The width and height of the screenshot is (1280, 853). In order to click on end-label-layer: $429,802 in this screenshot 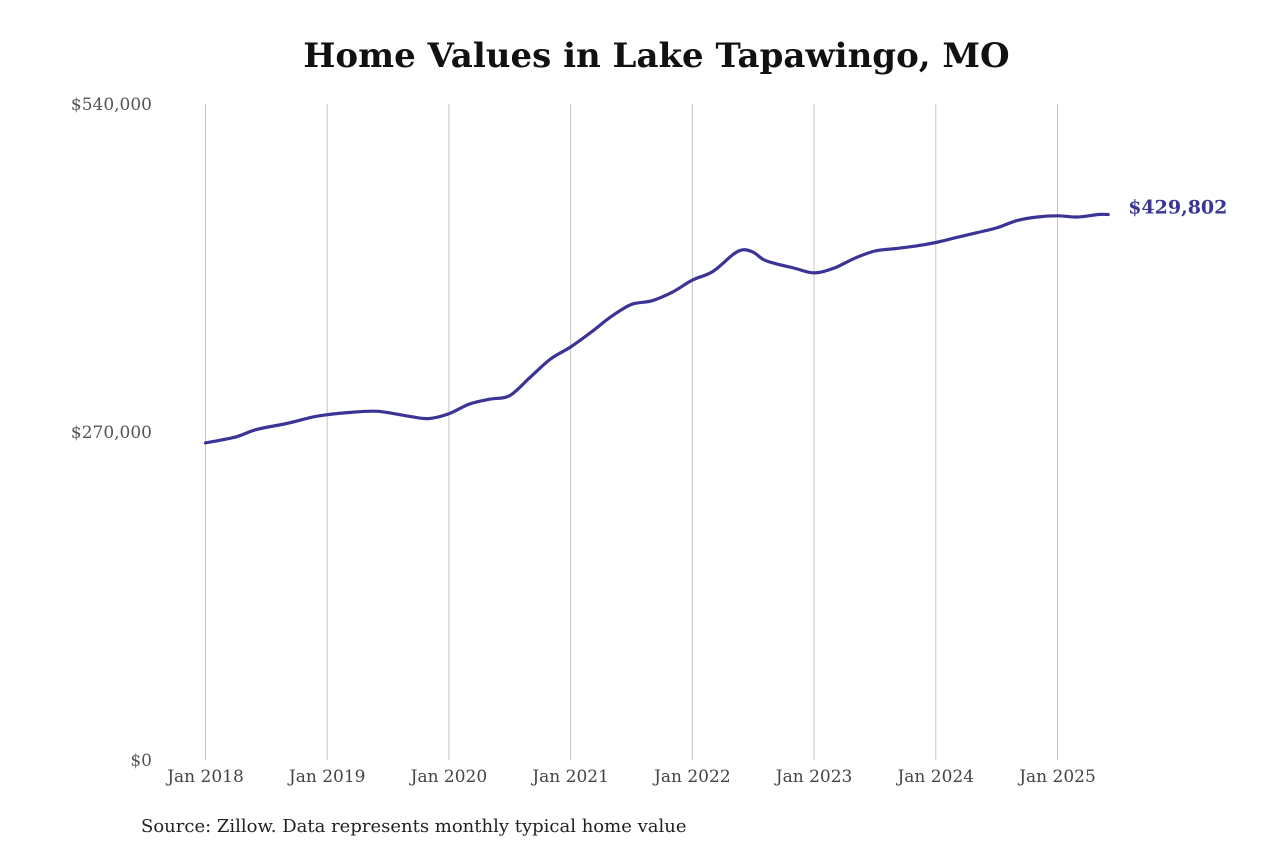, I will do `click(1177, 208)`.